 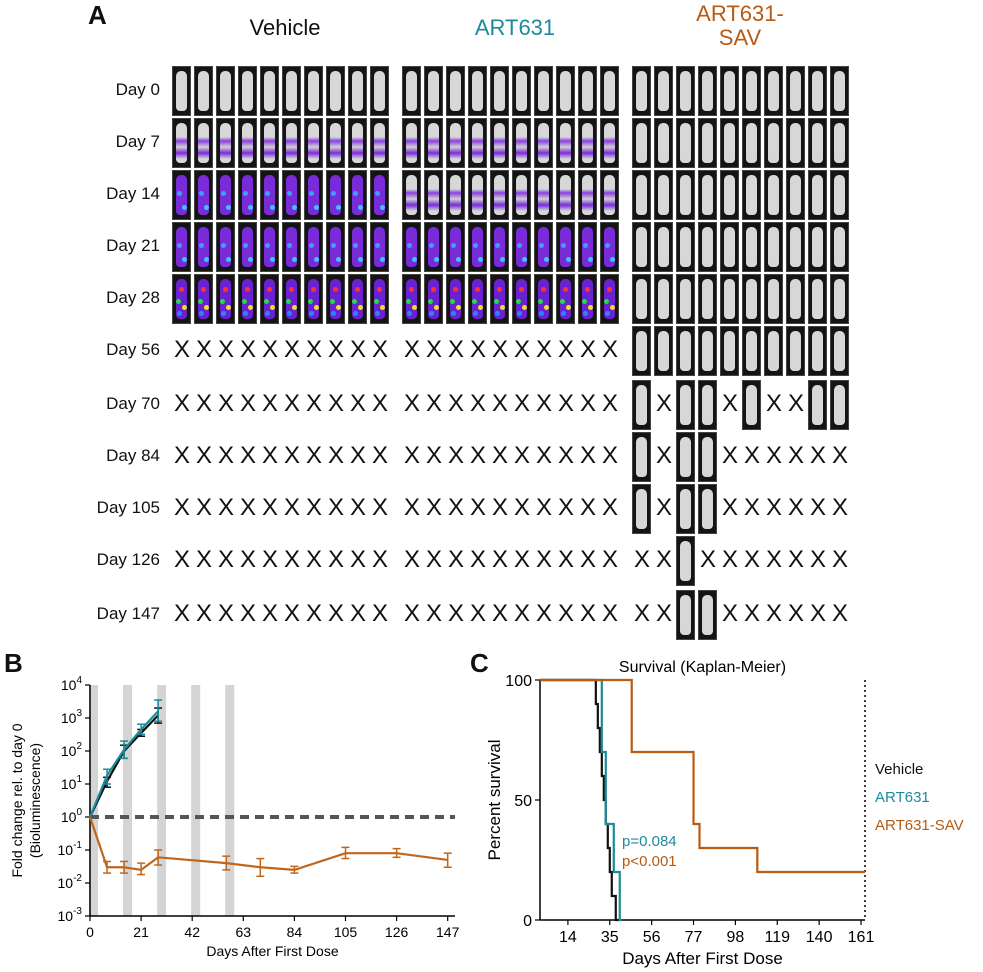 I want to click on x-axis-label: Days After First Dose, so click(x=272, y=951).